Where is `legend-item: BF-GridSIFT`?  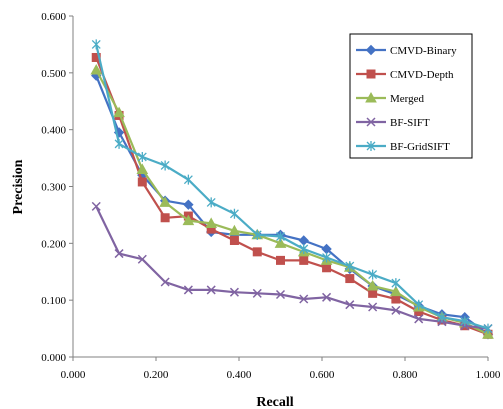 legend-item: BF-GridSIFT is located at coordinates (403, 147).